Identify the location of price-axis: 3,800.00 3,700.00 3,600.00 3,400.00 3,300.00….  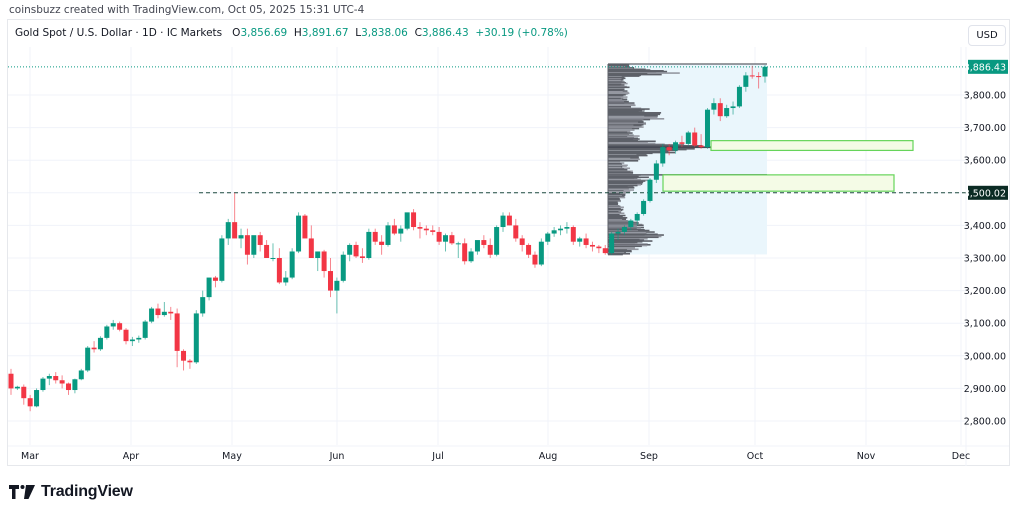
(986, 243).